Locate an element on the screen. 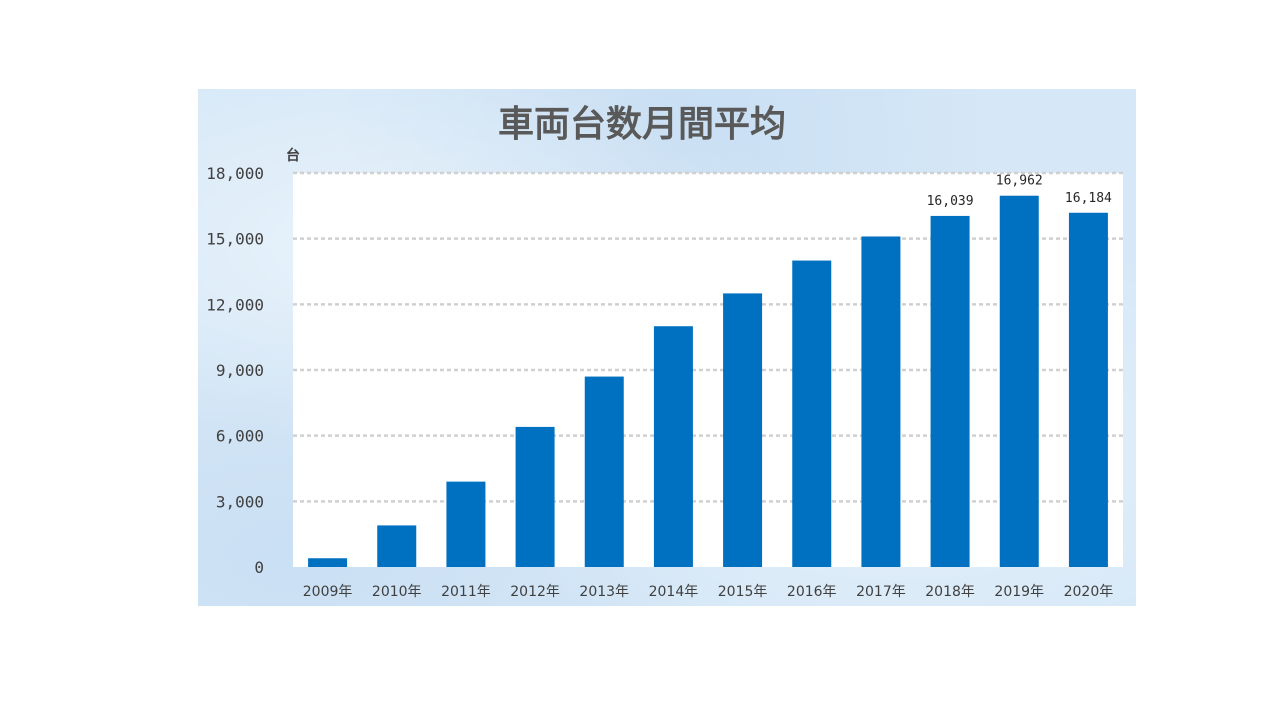 This screenshot has height=720, width=1280. y-tick-label: 0 is located at coordinates (259, 567).